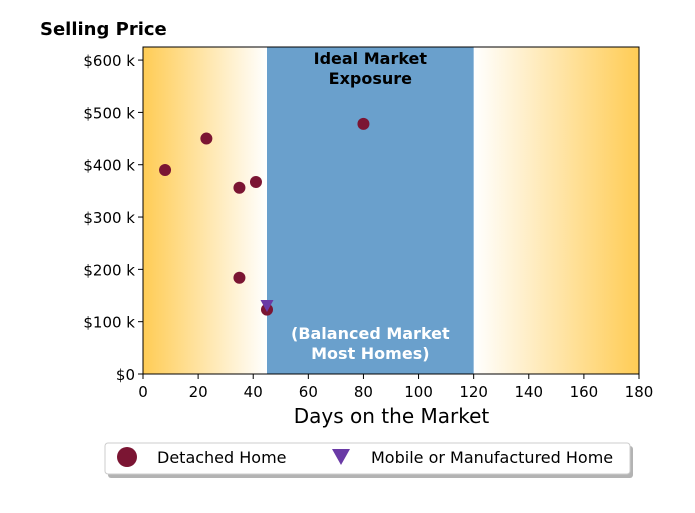 The height and width of the screenshot is (513, 695). Describe the element at coordinates (473, 392) in the screenshot. I see `x-tick-label: 120` at that location.